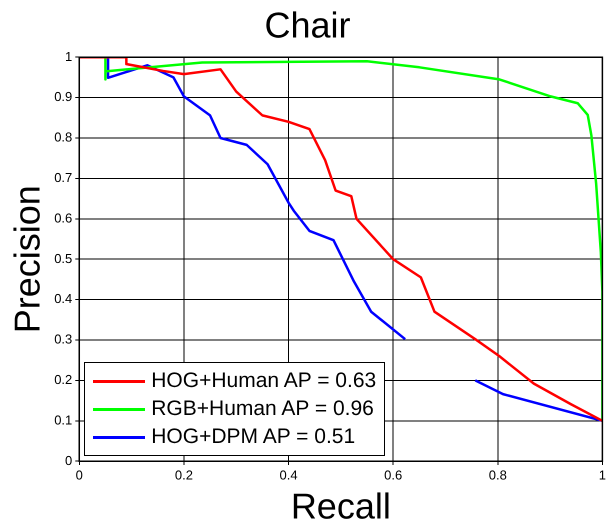  What do you see at coordinates (63, 177) in the screenshot?
I see `y-tick-label: 0.7` at bounding box center [63, 177].